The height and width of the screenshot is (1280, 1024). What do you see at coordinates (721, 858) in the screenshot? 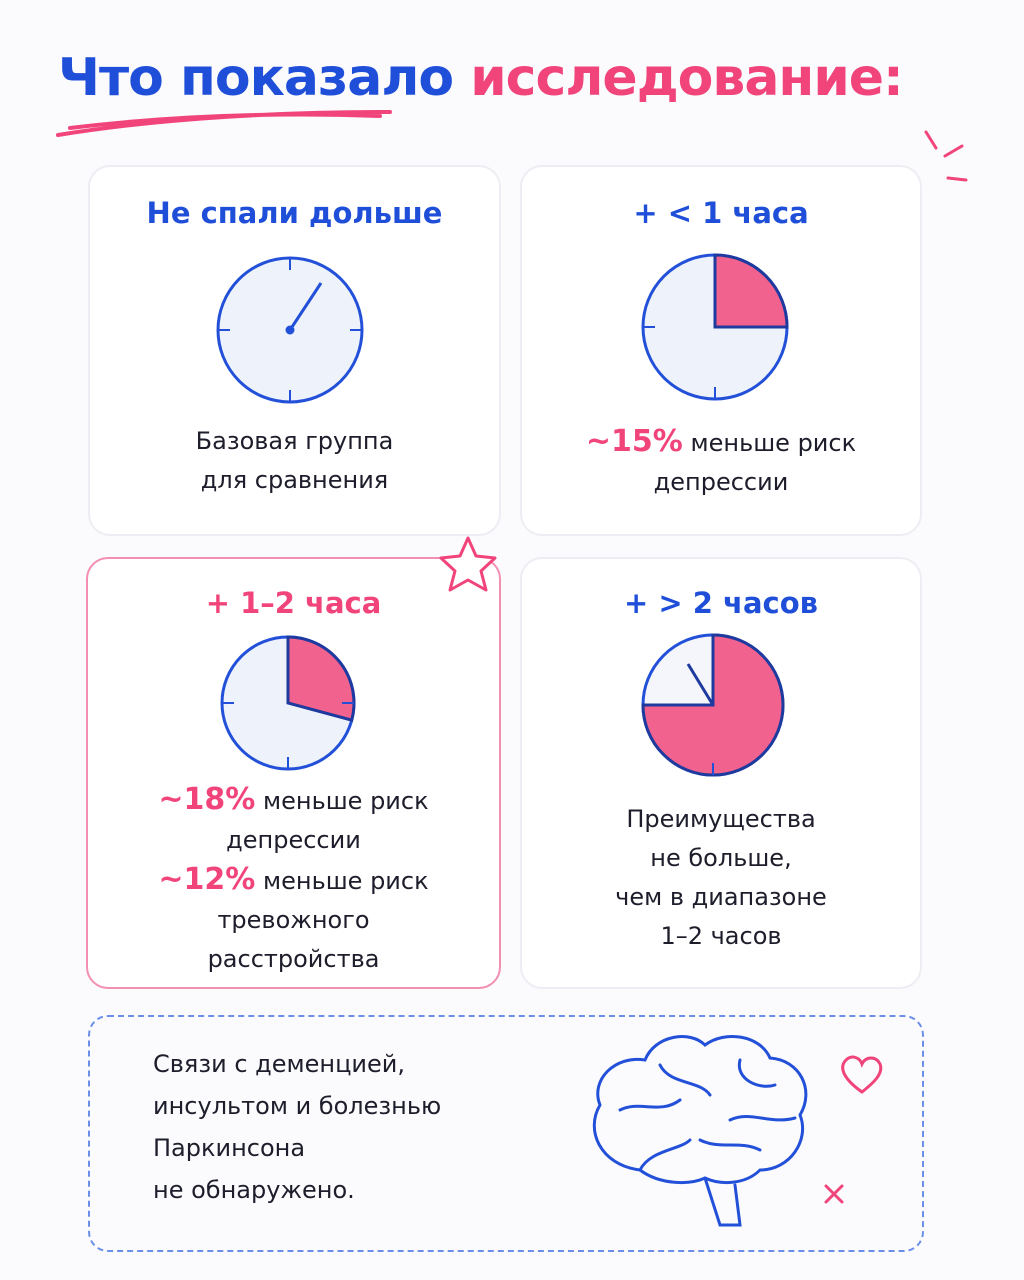
I see `card-line: не больше,` at bounding box center [721, 858].